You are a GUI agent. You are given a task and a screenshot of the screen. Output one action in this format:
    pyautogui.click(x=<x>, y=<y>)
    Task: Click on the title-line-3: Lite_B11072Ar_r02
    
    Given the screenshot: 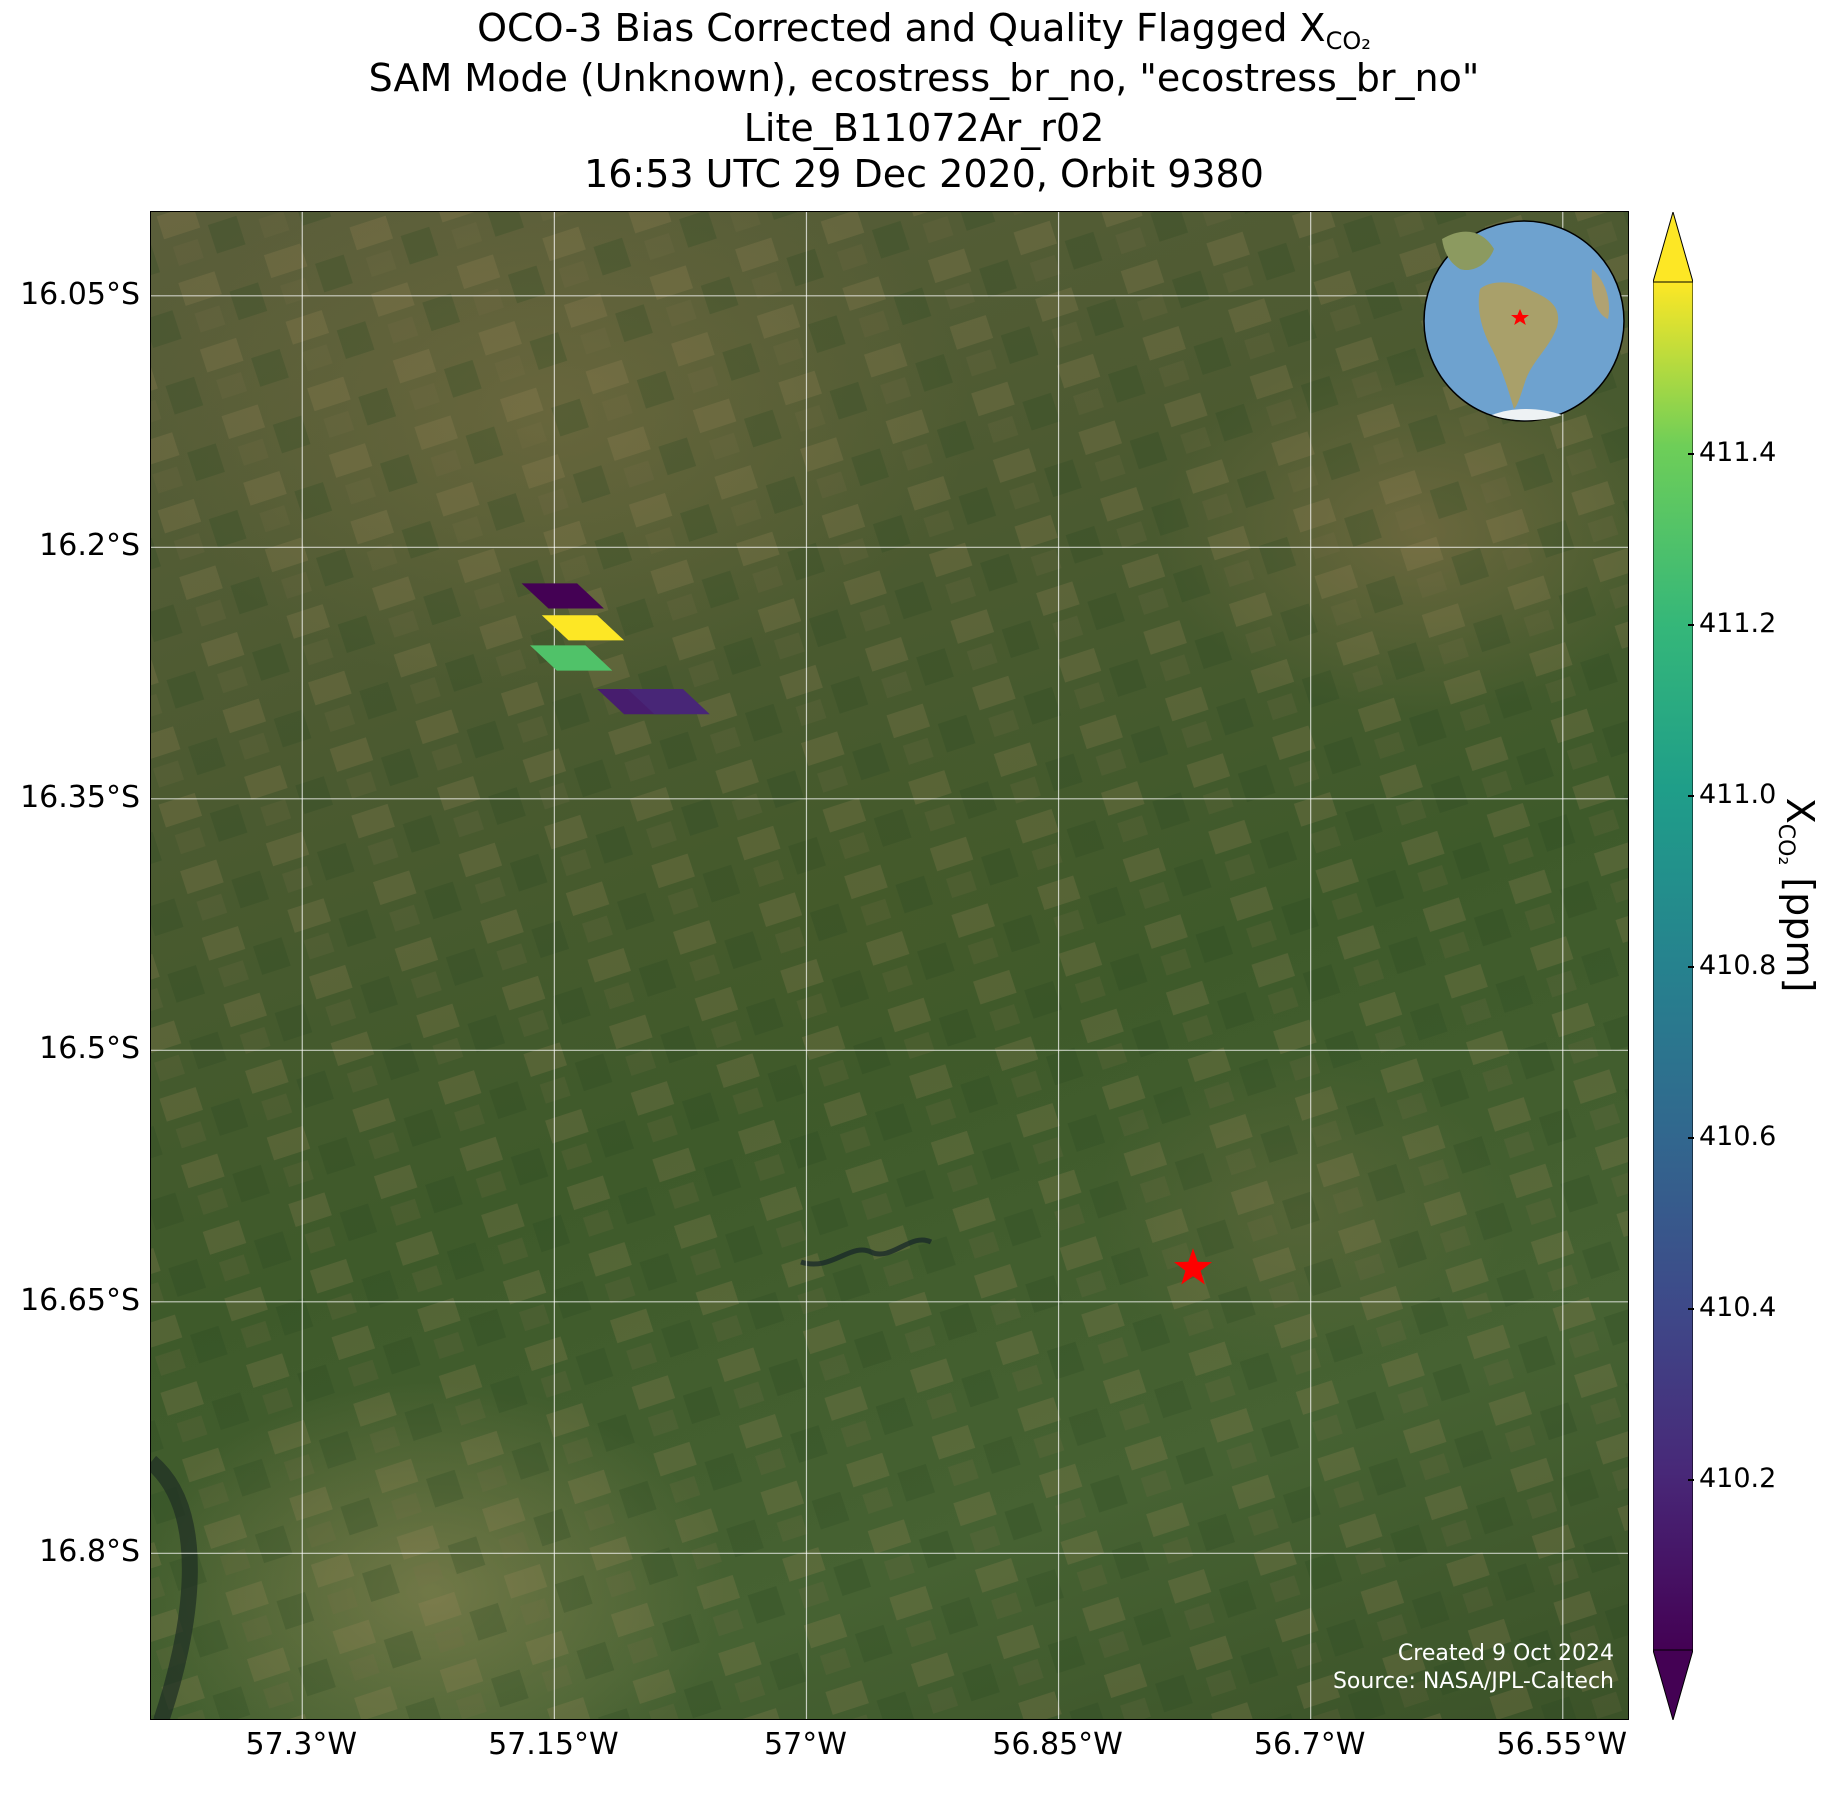 What is the action you would take?
    pyautogui.click(x=924, y=128)
    